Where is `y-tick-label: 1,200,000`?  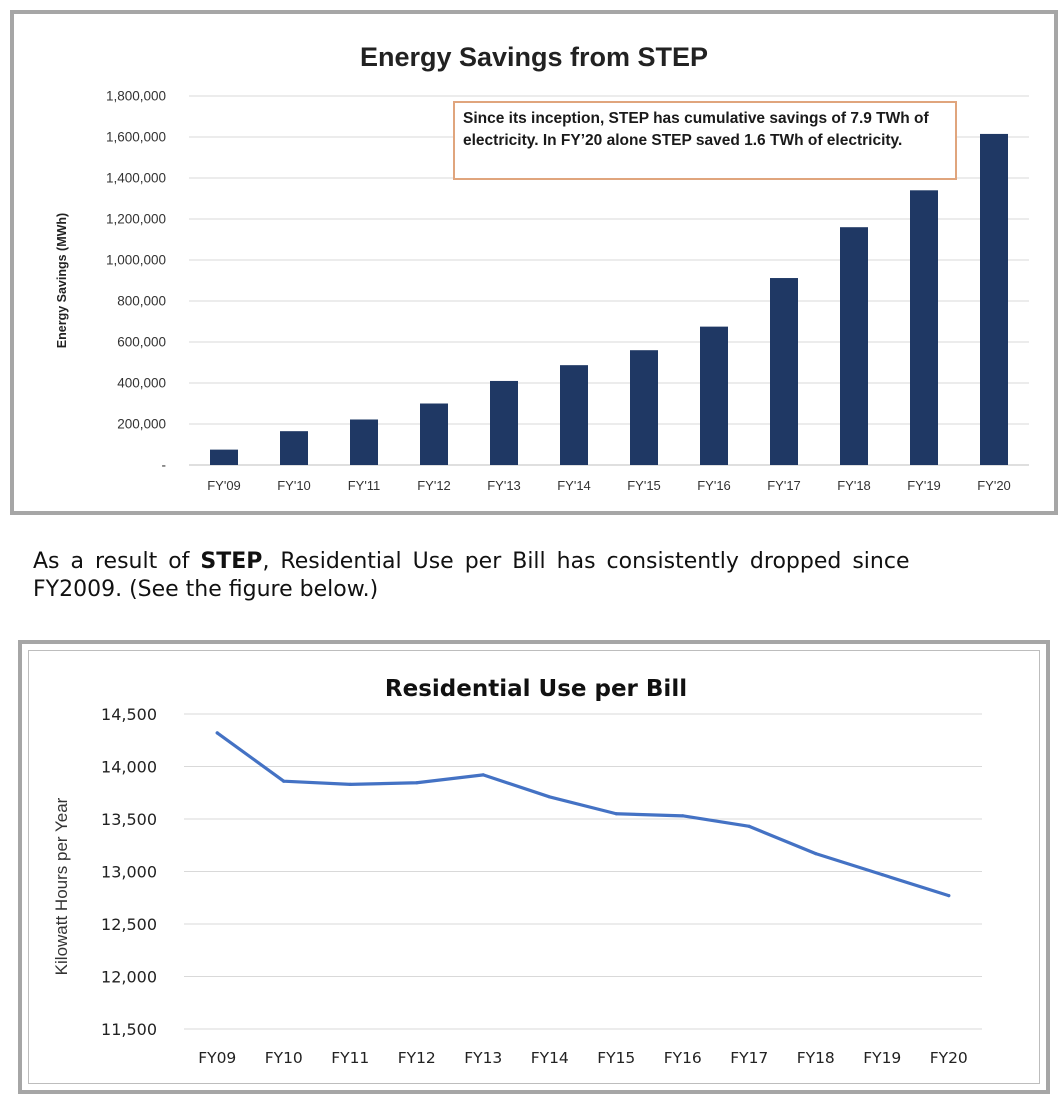 y-tick-label: 1,200,000 is located at coordinates (136, 219).